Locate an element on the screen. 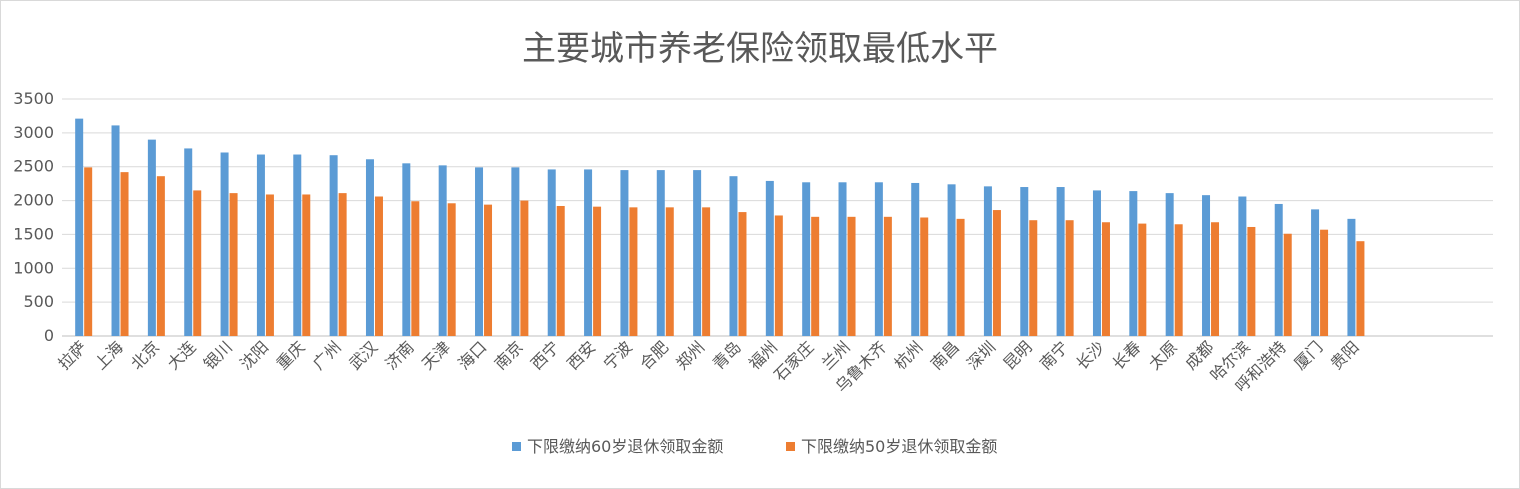  x-tick-label: 长沙 is located at coordinates (1090, 355).